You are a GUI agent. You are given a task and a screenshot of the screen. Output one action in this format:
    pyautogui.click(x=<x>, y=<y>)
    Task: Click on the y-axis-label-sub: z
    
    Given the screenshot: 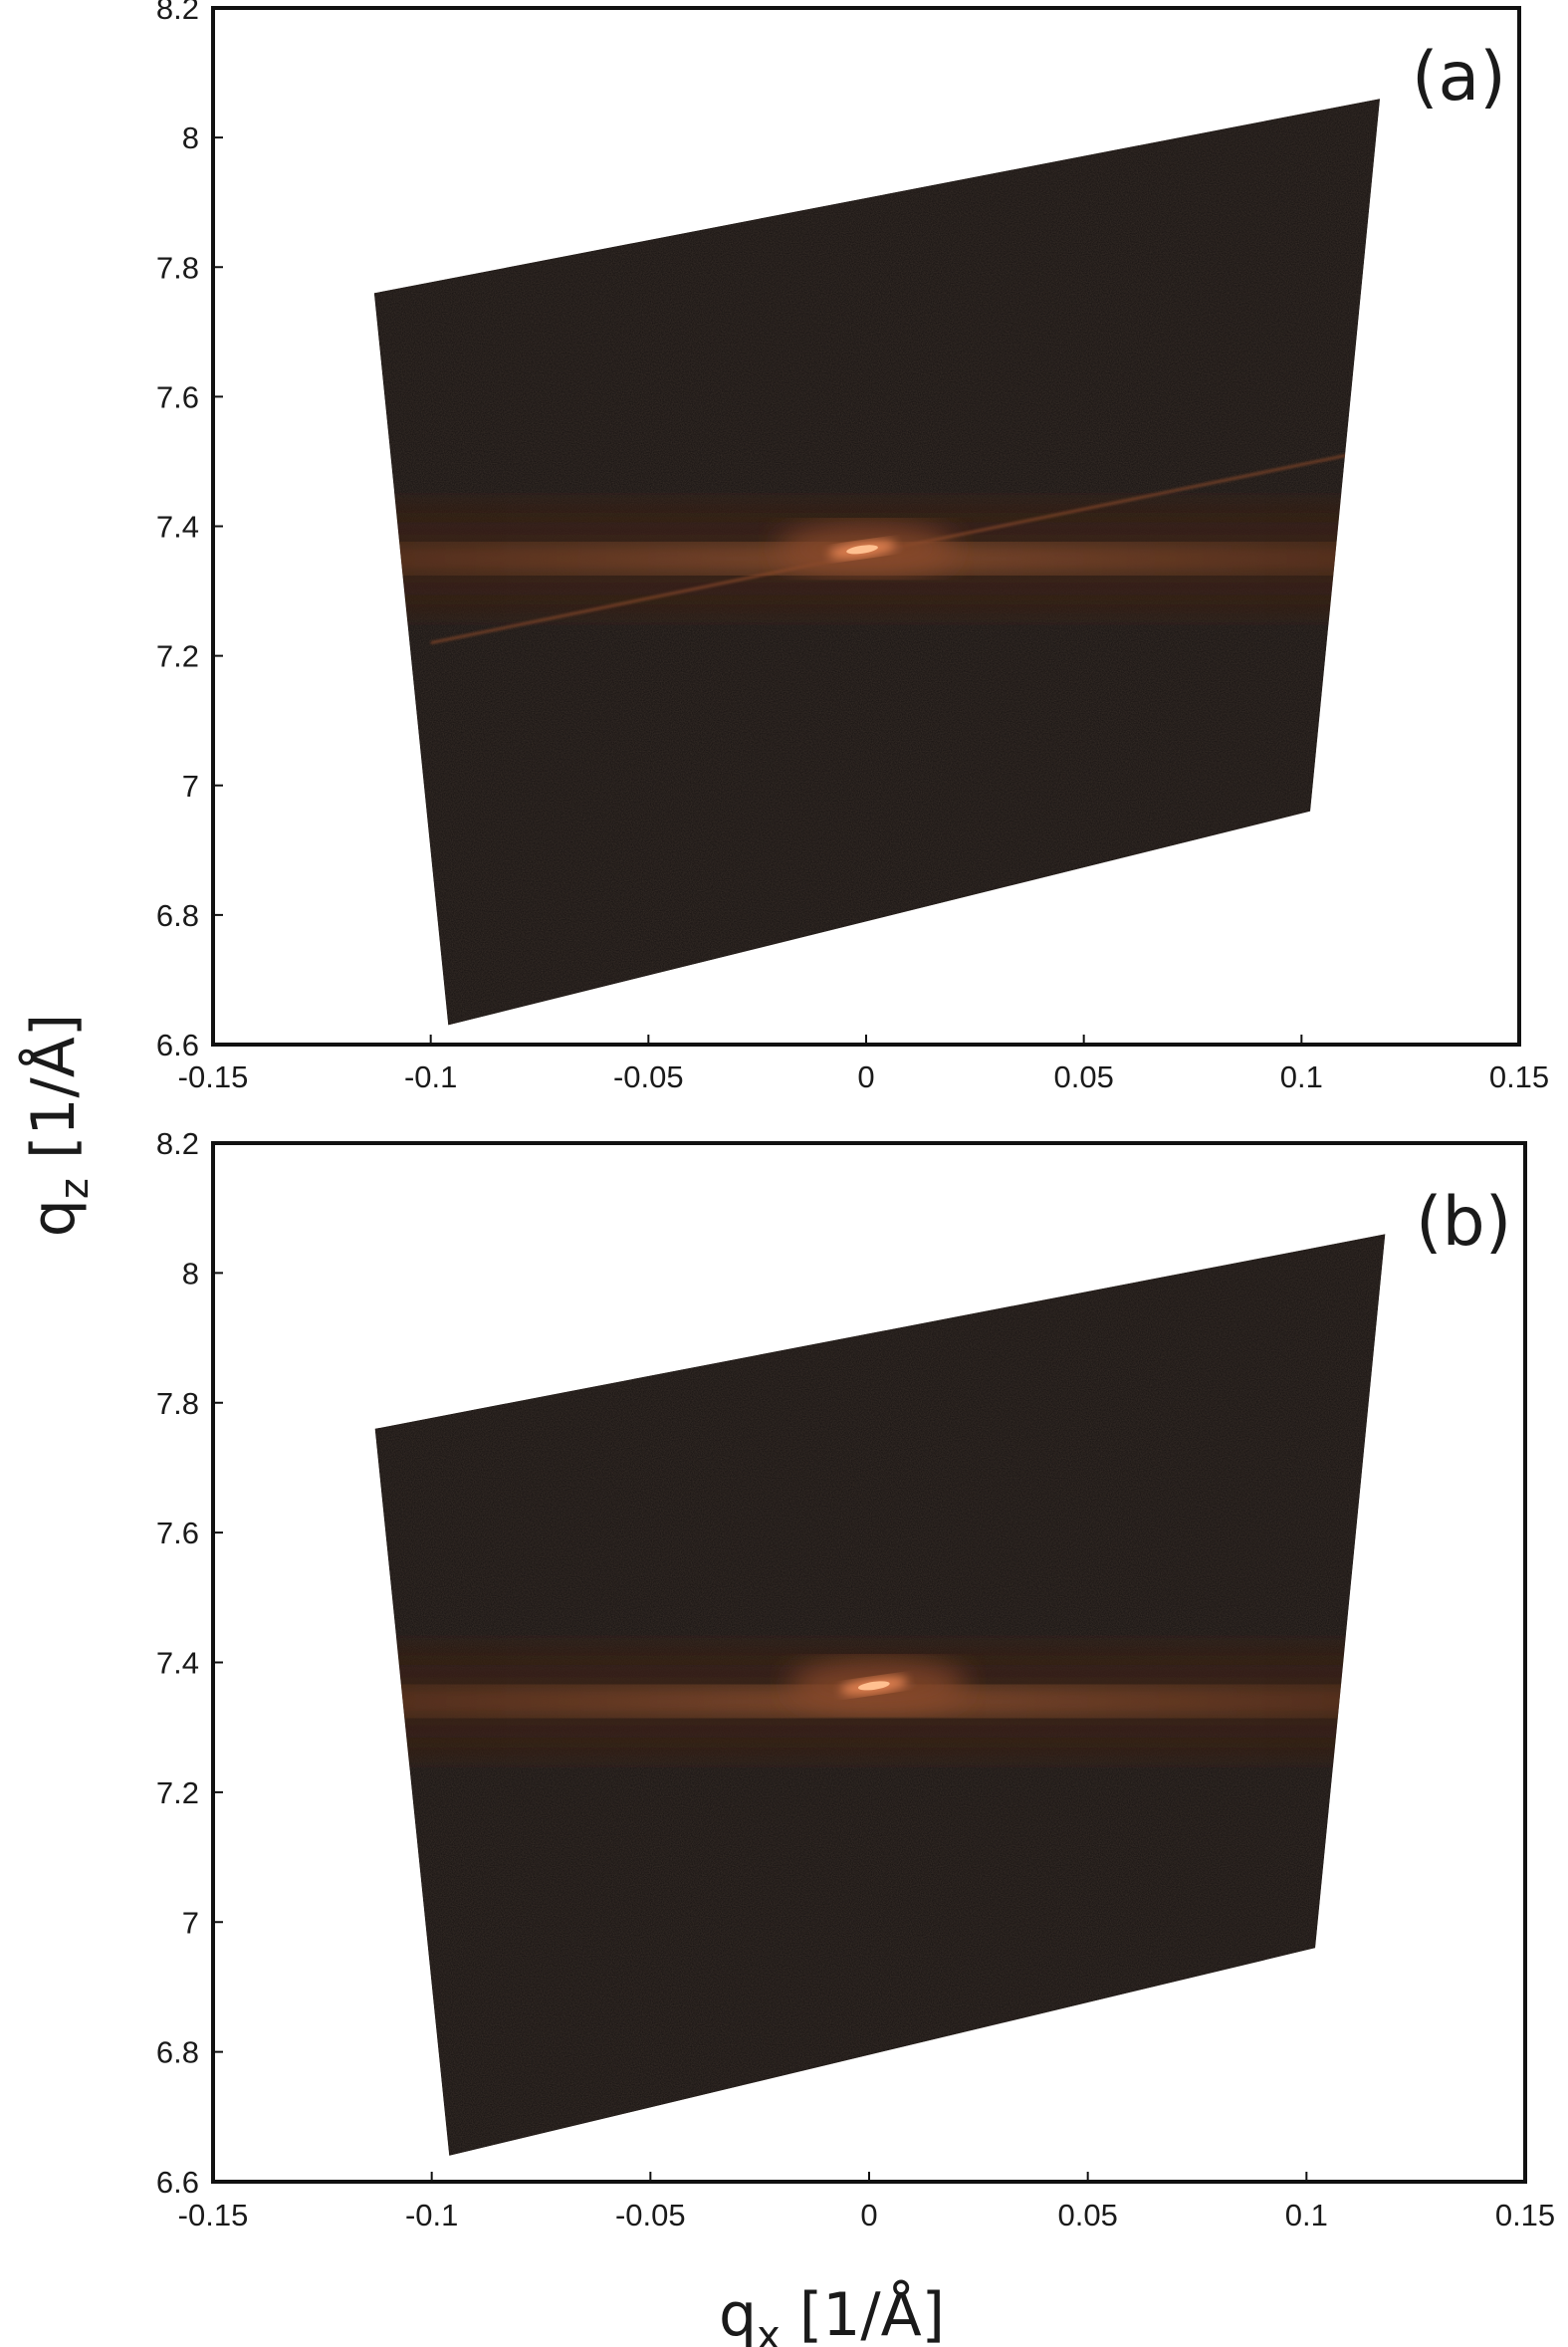 What is the action you would take?
    pyautogui.click(x=75, y=1188)
    